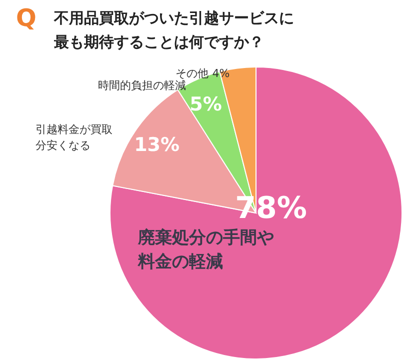 This screenshot has height=361, width=404. I want to click on data-label: 78%, so click(271, 208).